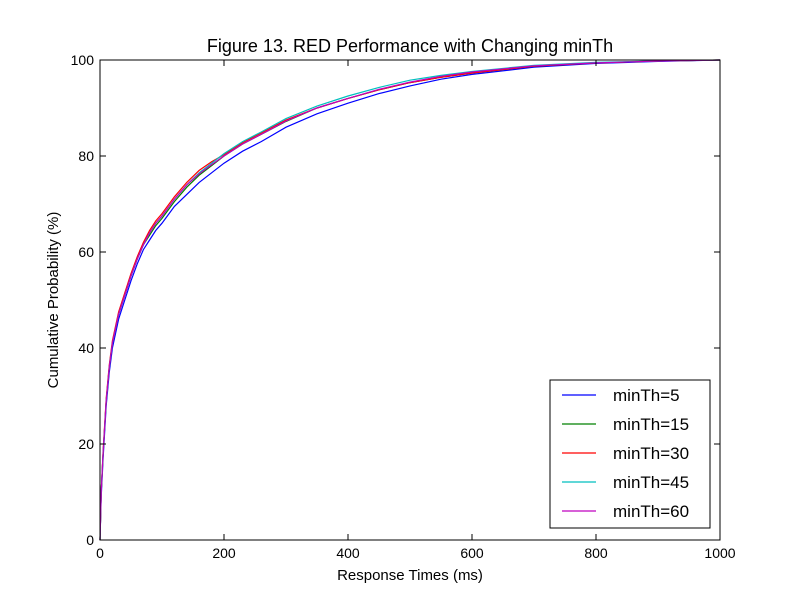  I want to click on x-tick-label: 600, so click(472, 553).